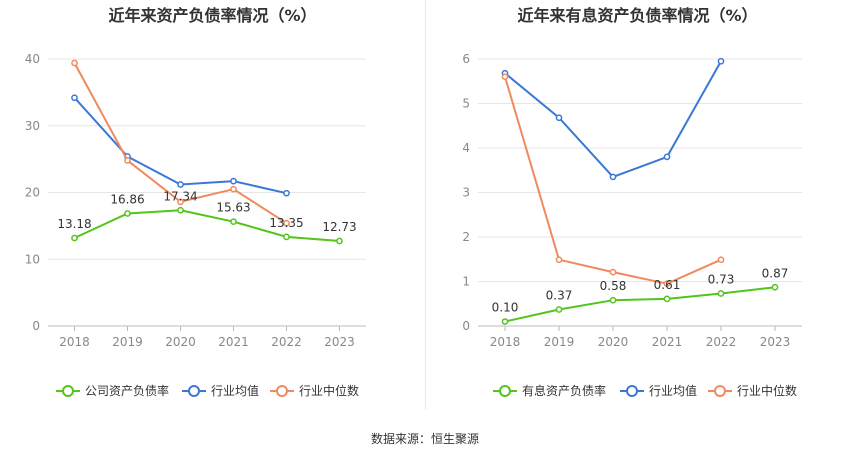 Image resolution: width=850 pixels, height=459 pixels. Describe the element at coordinates (466, 148) in the screenshot. I see `y-tick-label: 4` at that location.